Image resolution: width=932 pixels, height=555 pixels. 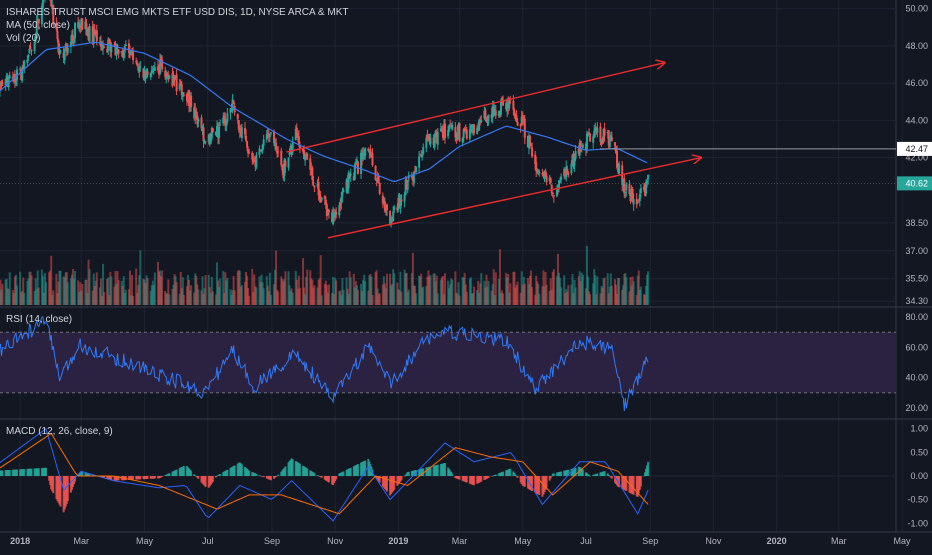 What do you see at coordinates (916, 347) in the screenshot?
I see `rsi-tick-label: 60.00` at bounding box center [916, 347].